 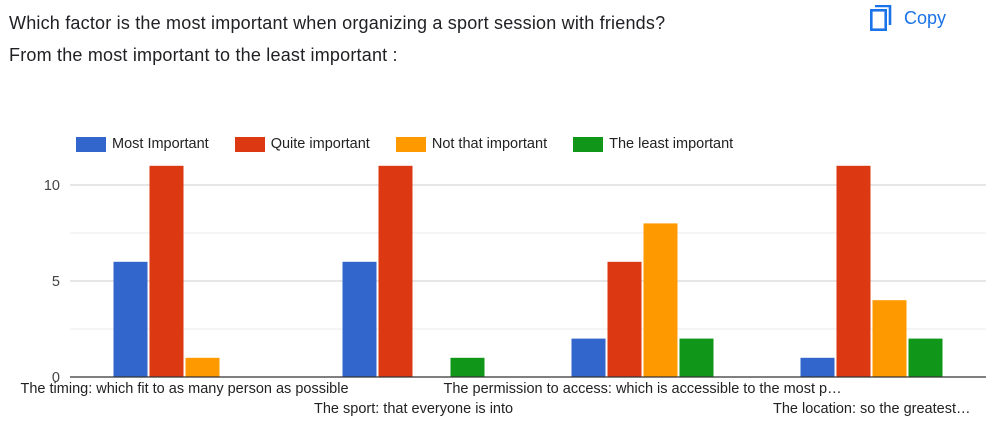 I want to click on legend-label: The least important, so click(x=671, y=144).